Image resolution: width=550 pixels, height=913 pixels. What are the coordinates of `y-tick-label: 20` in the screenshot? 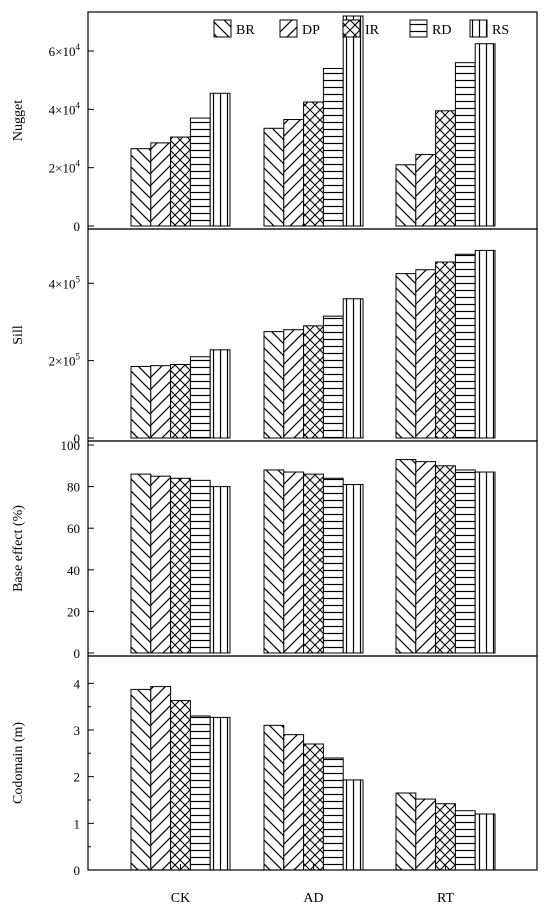 It's located at (73, 611).